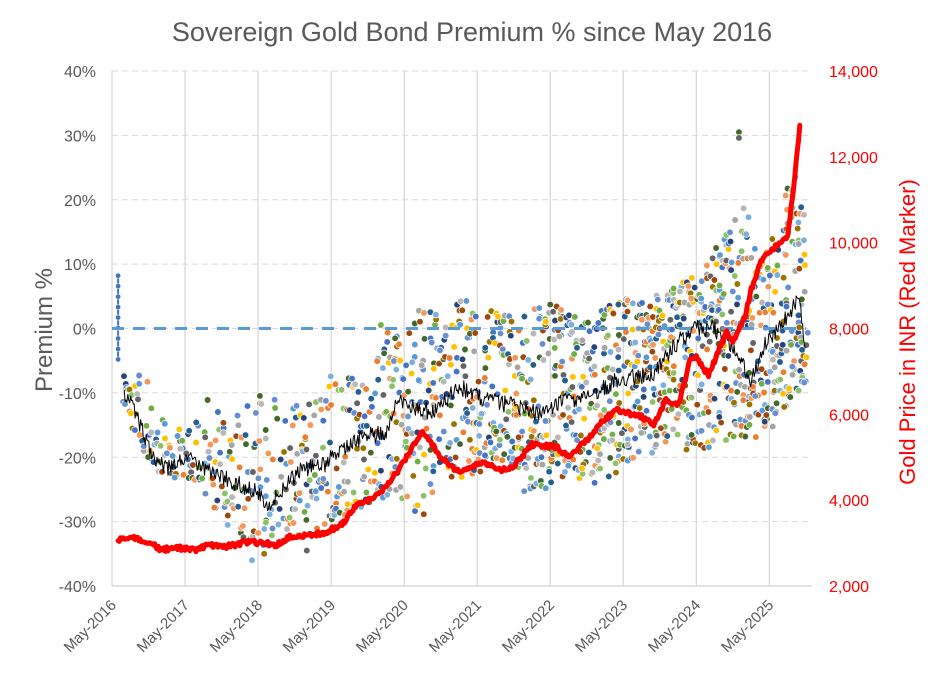  What do you see at coordinates (118, 317) in the screenshot?
I see `first-tranche-point` at bounding box center [118, 317].